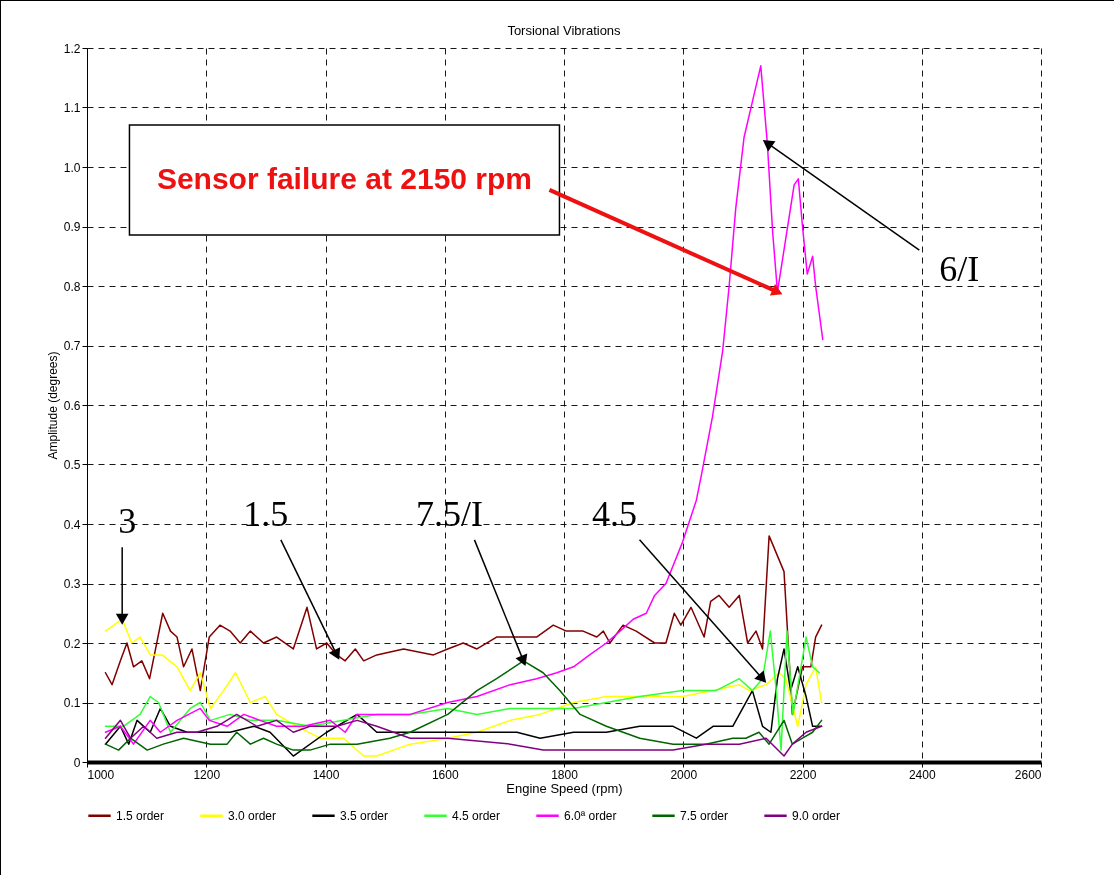  I want to click on legend-label: 1.5 order, so click(140, 815).